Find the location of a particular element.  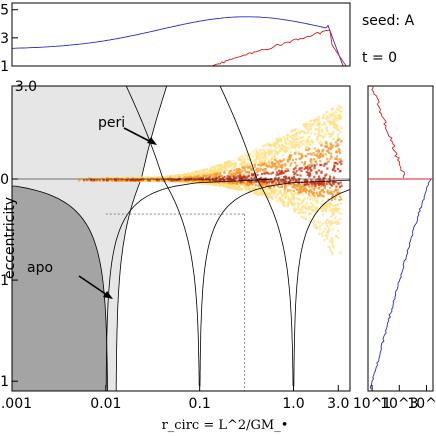

right-frame is located at coordinates (400, 238).